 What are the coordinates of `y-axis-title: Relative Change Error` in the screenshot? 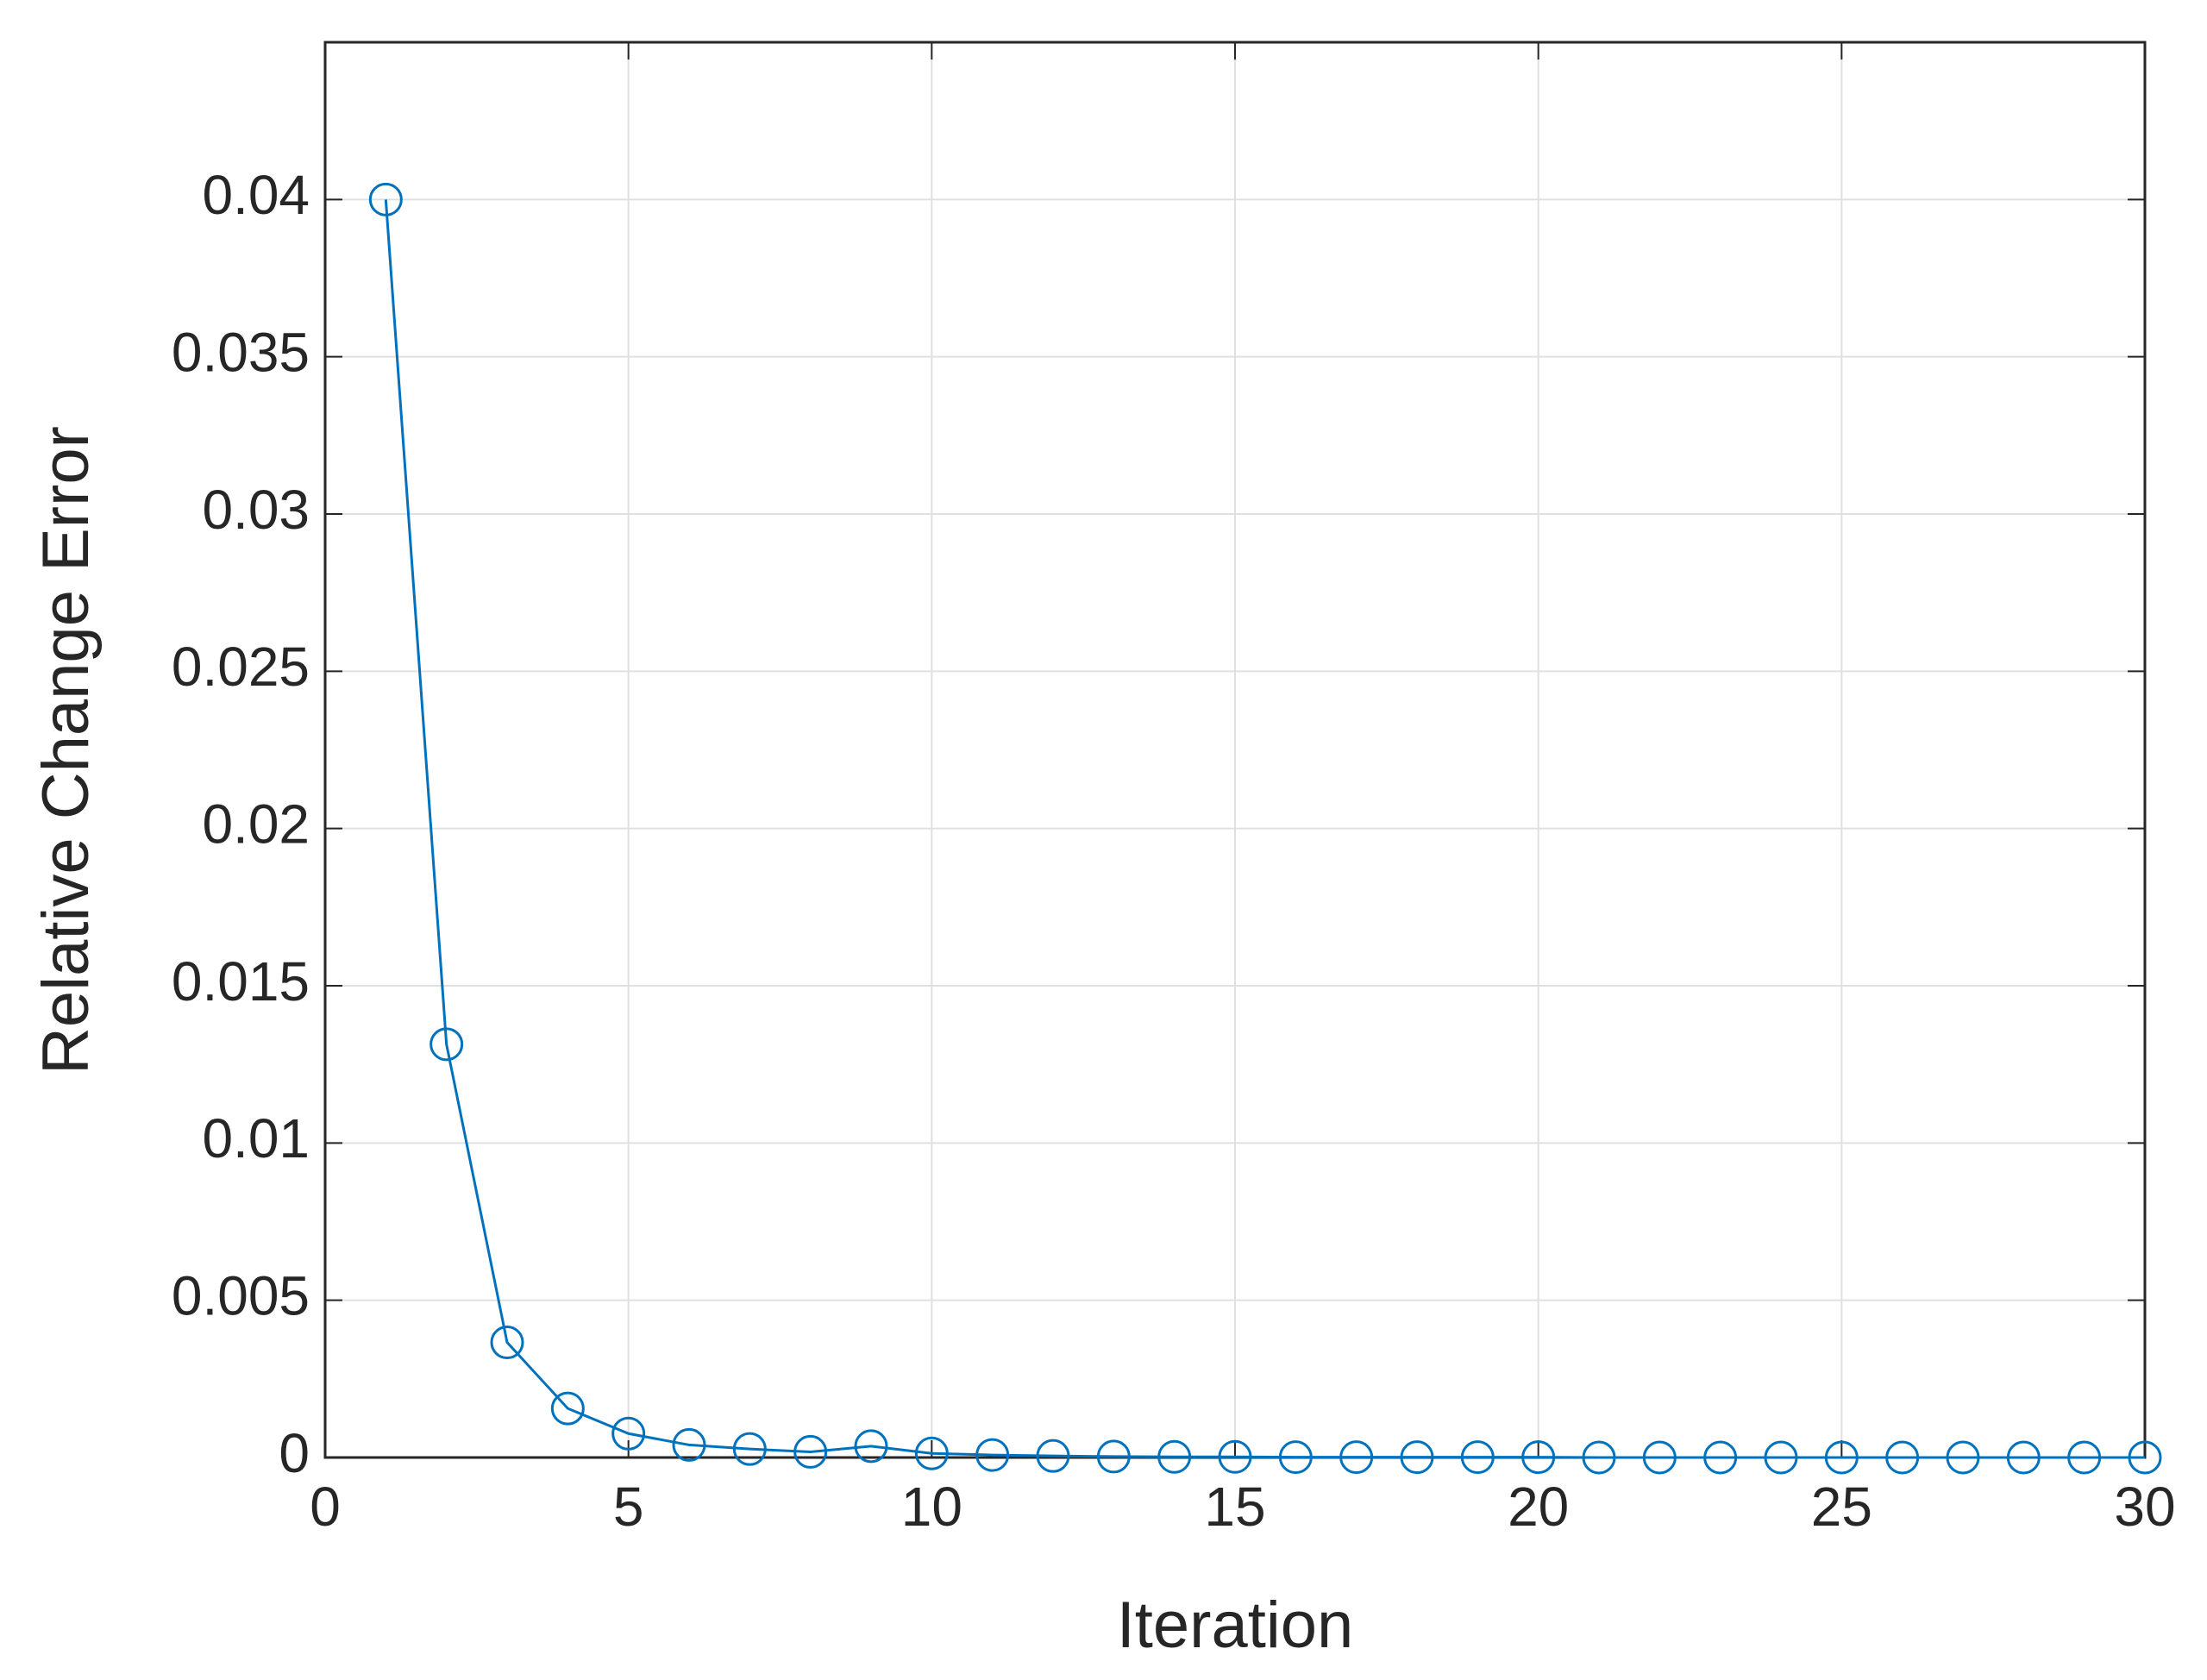 It's located at (66, 751).